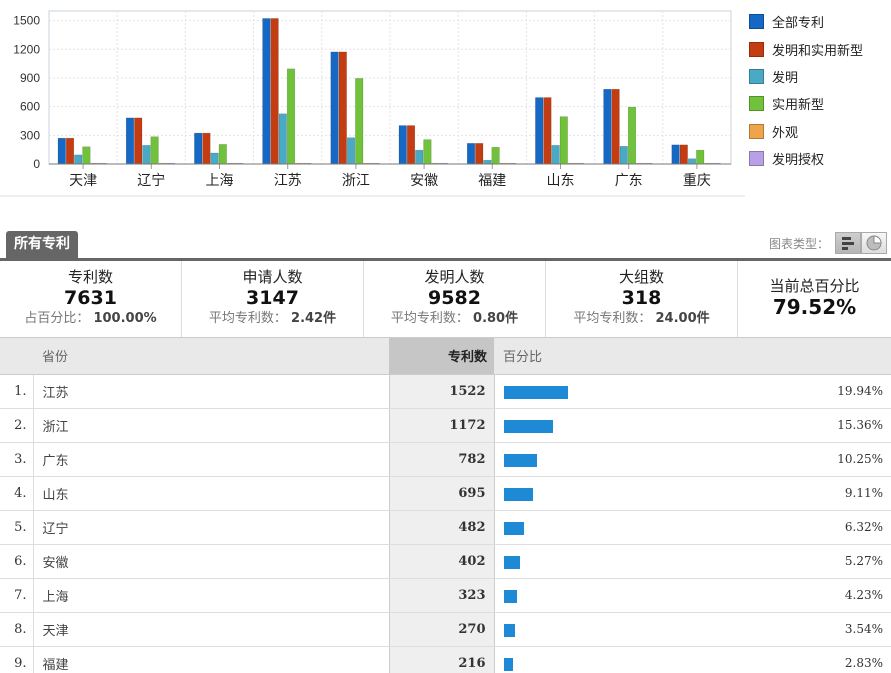 The width and height of the screenshot is (891, 673). I want to click on table-row: 6. 安徽 402 5.27%, so click(445, 561).